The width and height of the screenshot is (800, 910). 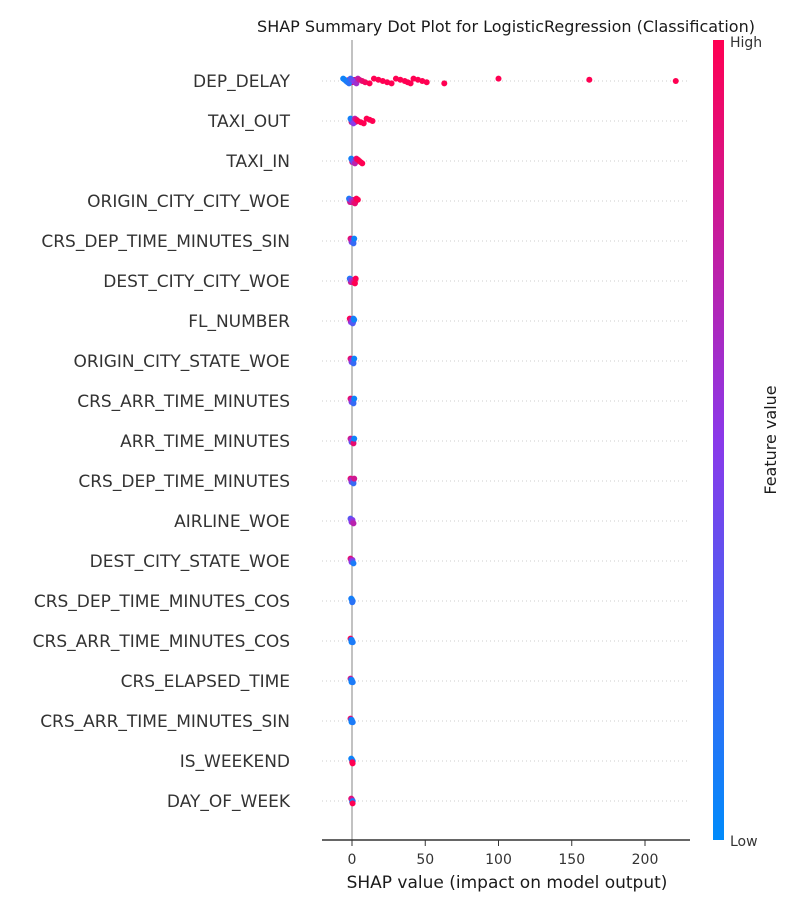 What do you see at coordinates (235, 762) in the screenshot?
I see `feature-label: IS_WEEKEND` at bounding box center [235, 762].